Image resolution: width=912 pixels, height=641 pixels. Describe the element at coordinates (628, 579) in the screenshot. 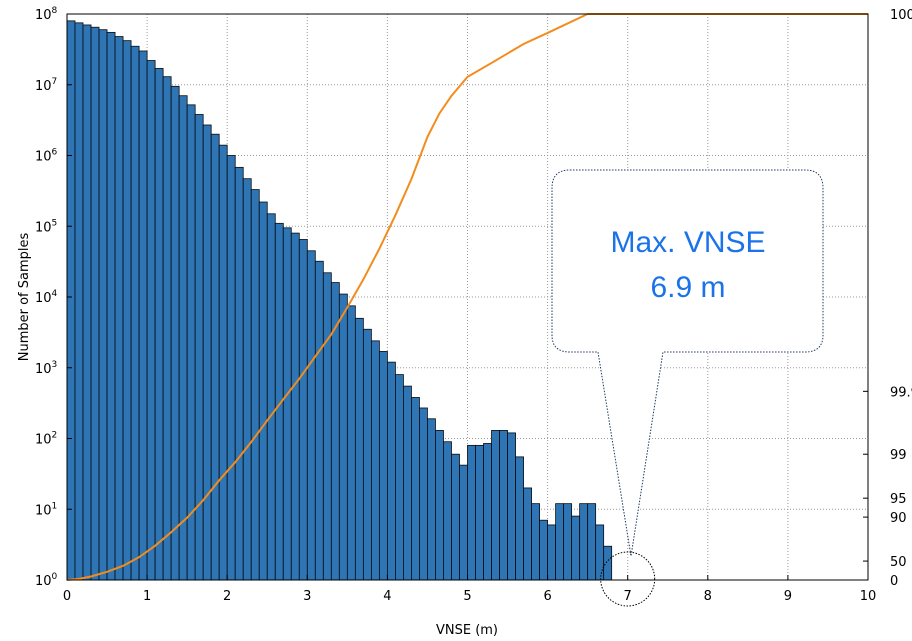

I see `max-value-marker-circle` at that location.